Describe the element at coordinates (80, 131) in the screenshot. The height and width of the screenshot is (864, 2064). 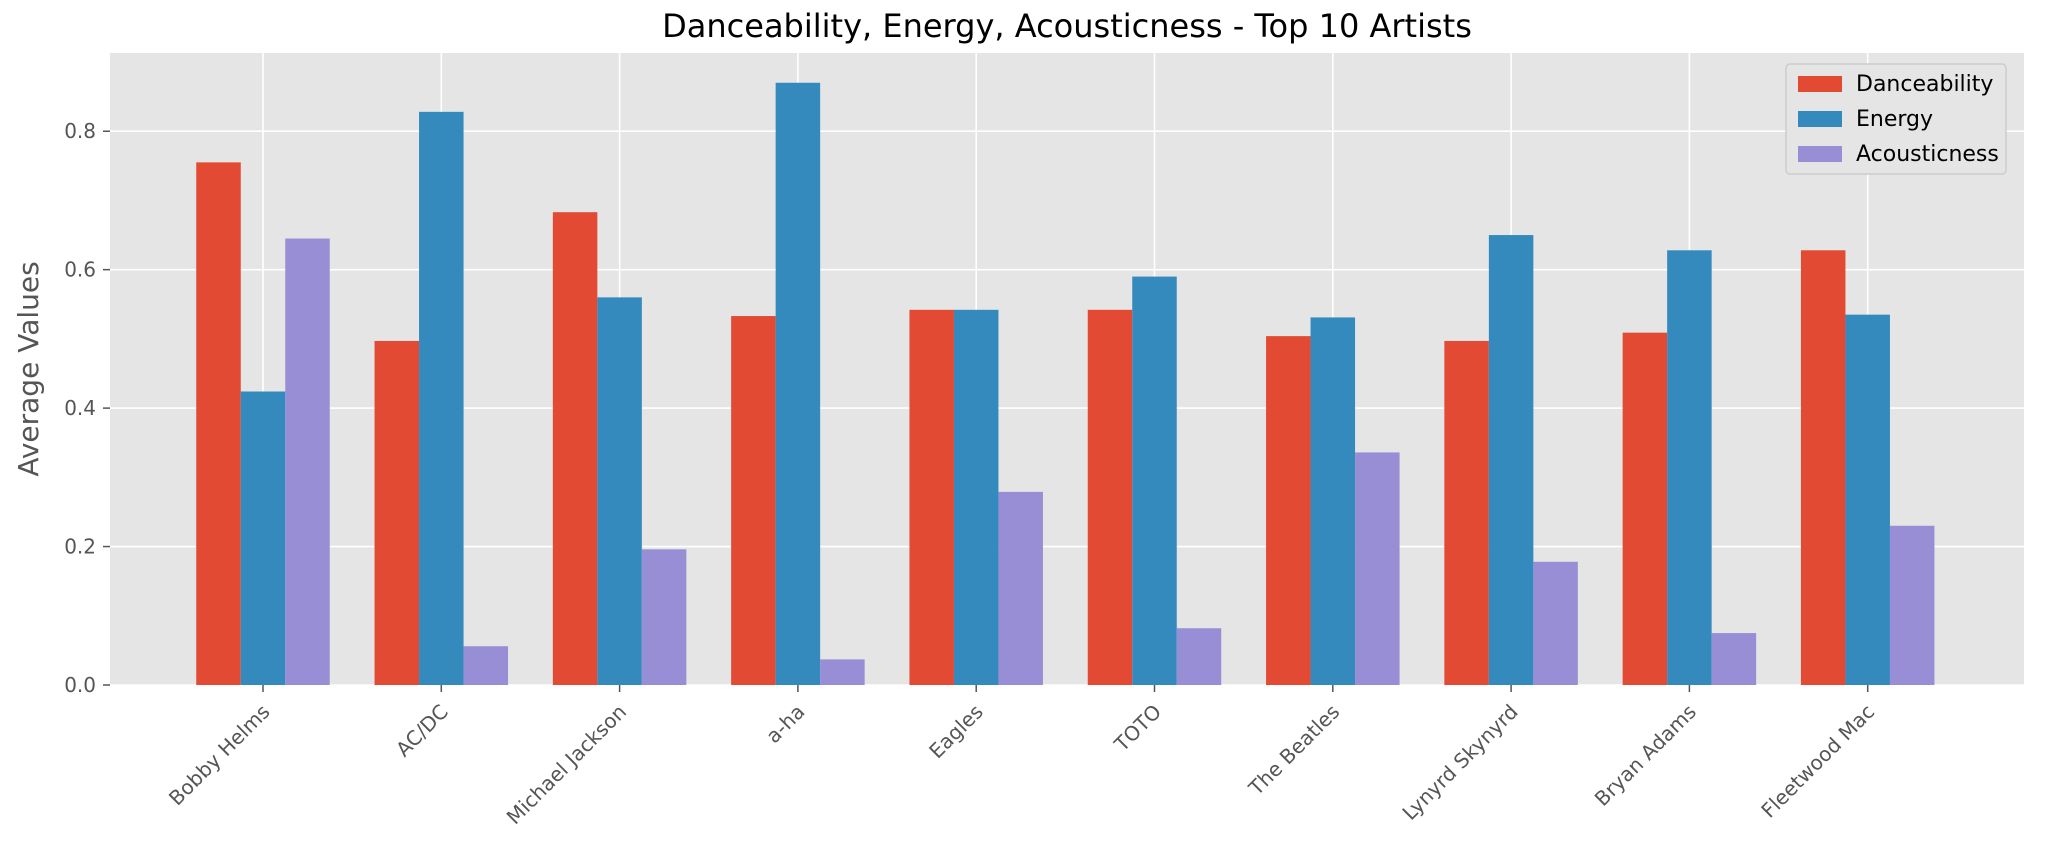
I see `y-tick-label: 0.8` at that location.